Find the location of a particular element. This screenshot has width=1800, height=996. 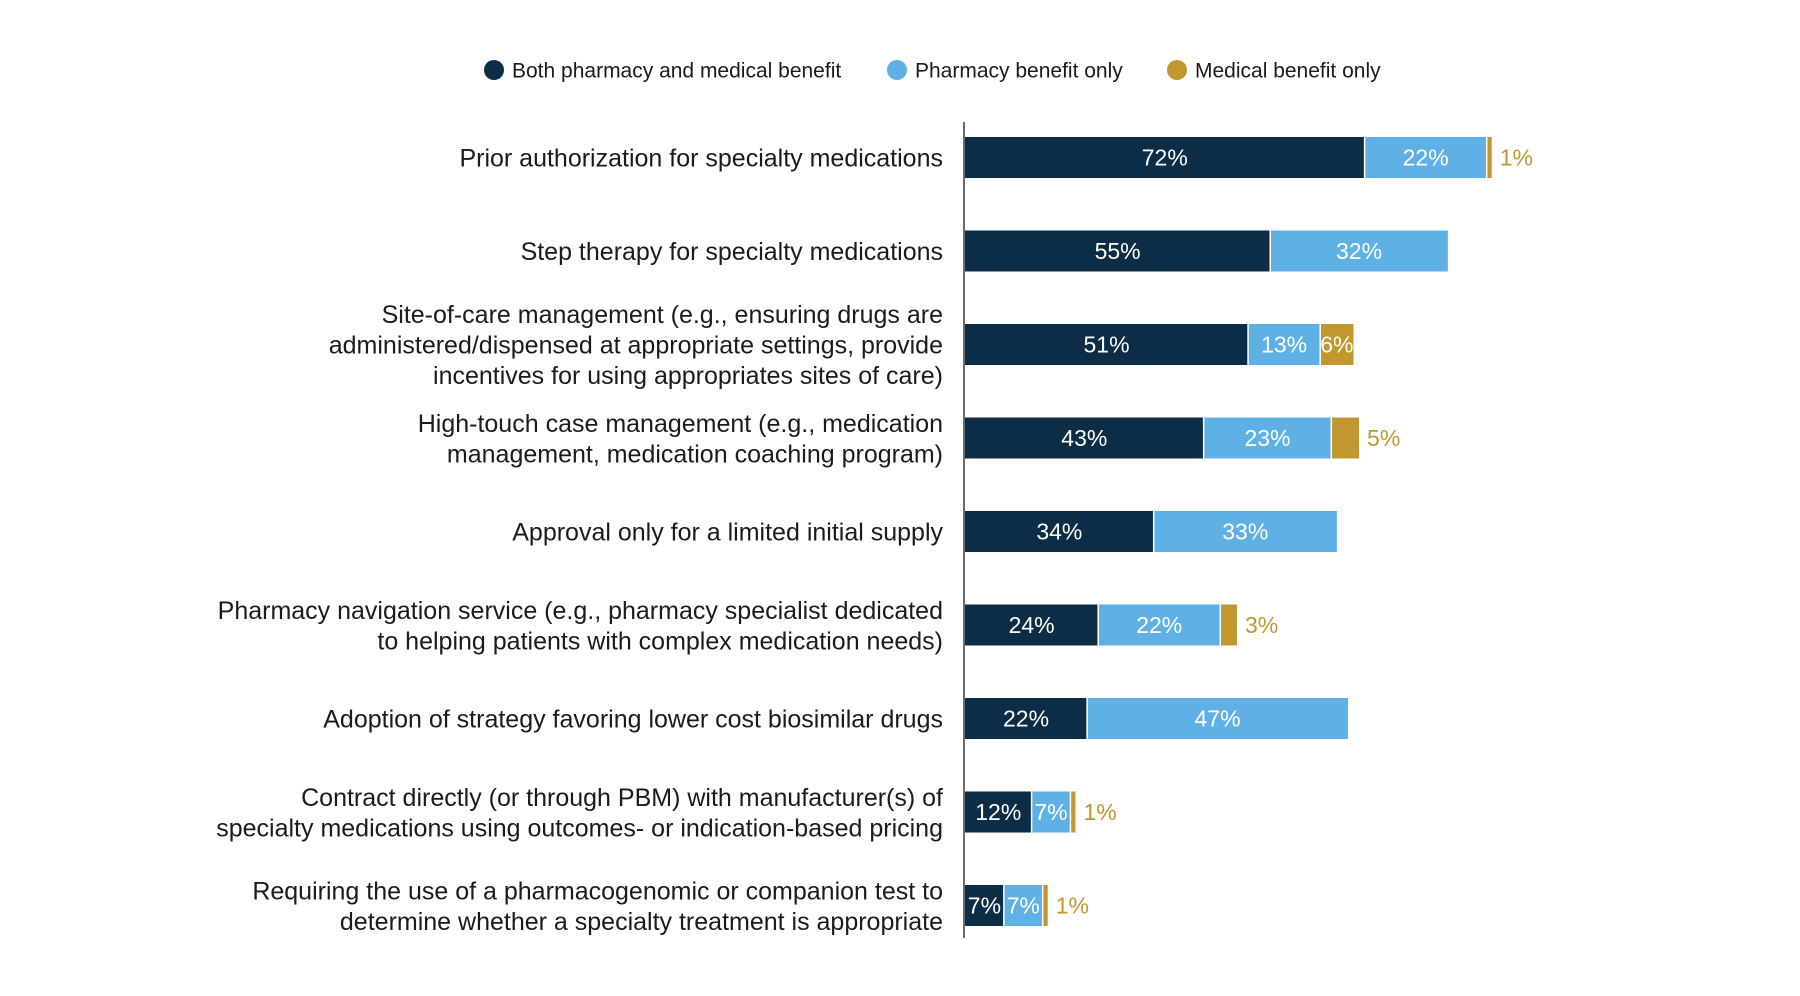

data-label: 72% is located at coordinates (1165, 158).